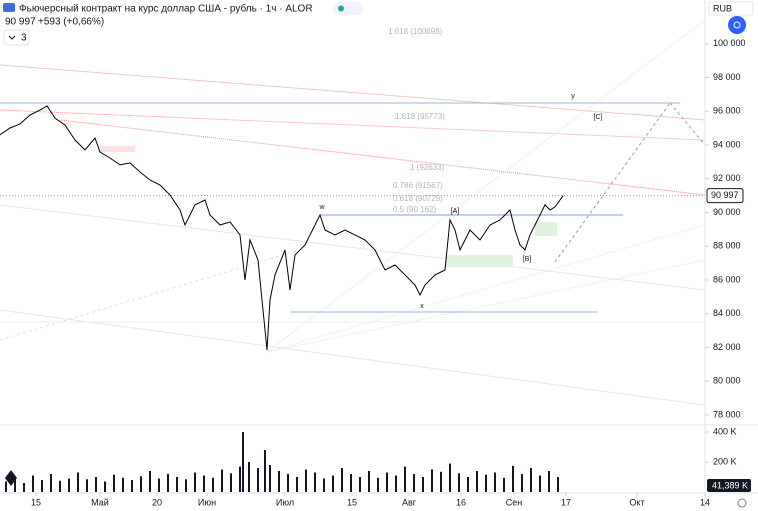 This screenshot has width=758, height=511. I want to click on y-tick-label: 94 000, so click(727, 144).